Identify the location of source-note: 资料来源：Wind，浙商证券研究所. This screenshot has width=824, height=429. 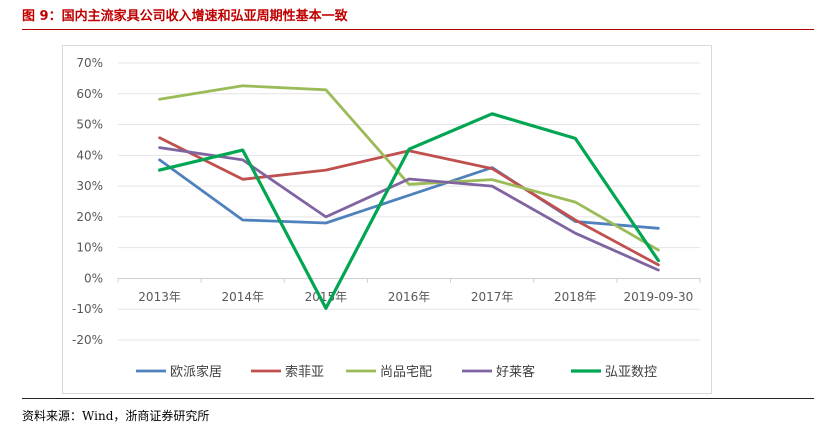
(116, 416).